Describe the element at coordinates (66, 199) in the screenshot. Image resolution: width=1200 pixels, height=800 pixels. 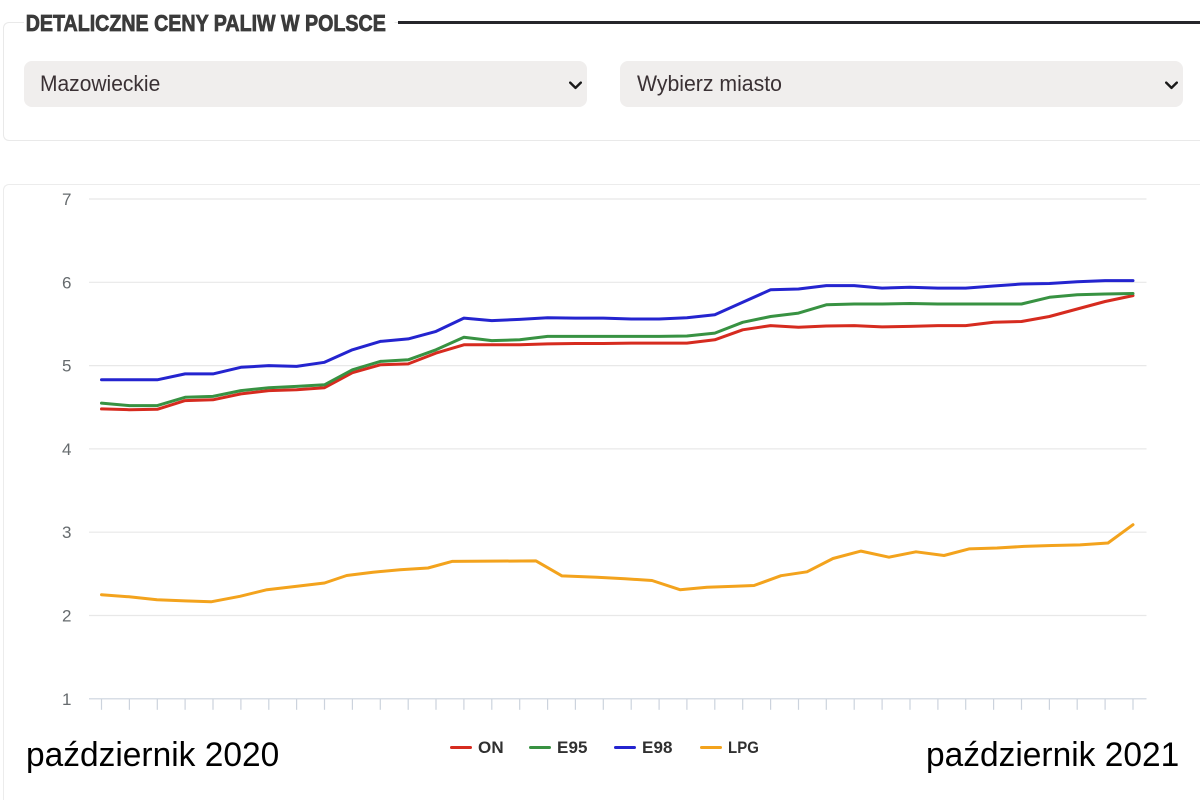
I see `svg-text: 7` at that location.